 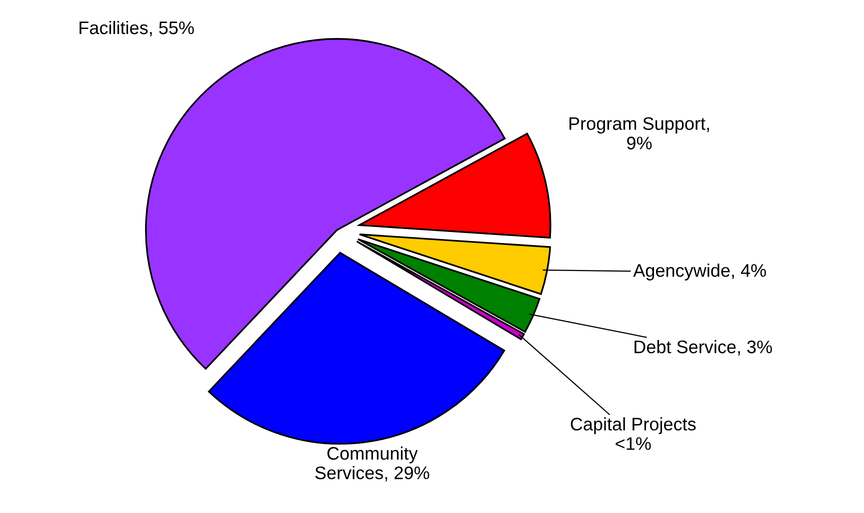 What do you see at coordinates (633, 433) in the screenshot?
I see `slice-label: Capital Projects <1%` at bounding box center [633, 433].